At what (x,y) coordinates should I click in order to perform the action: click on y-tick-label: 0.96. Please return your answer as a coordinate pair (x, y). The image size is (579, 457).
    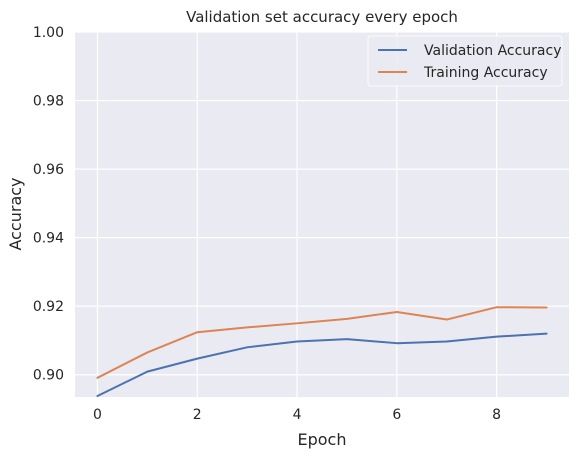
    Looking at the image, I should click on (48, 170).